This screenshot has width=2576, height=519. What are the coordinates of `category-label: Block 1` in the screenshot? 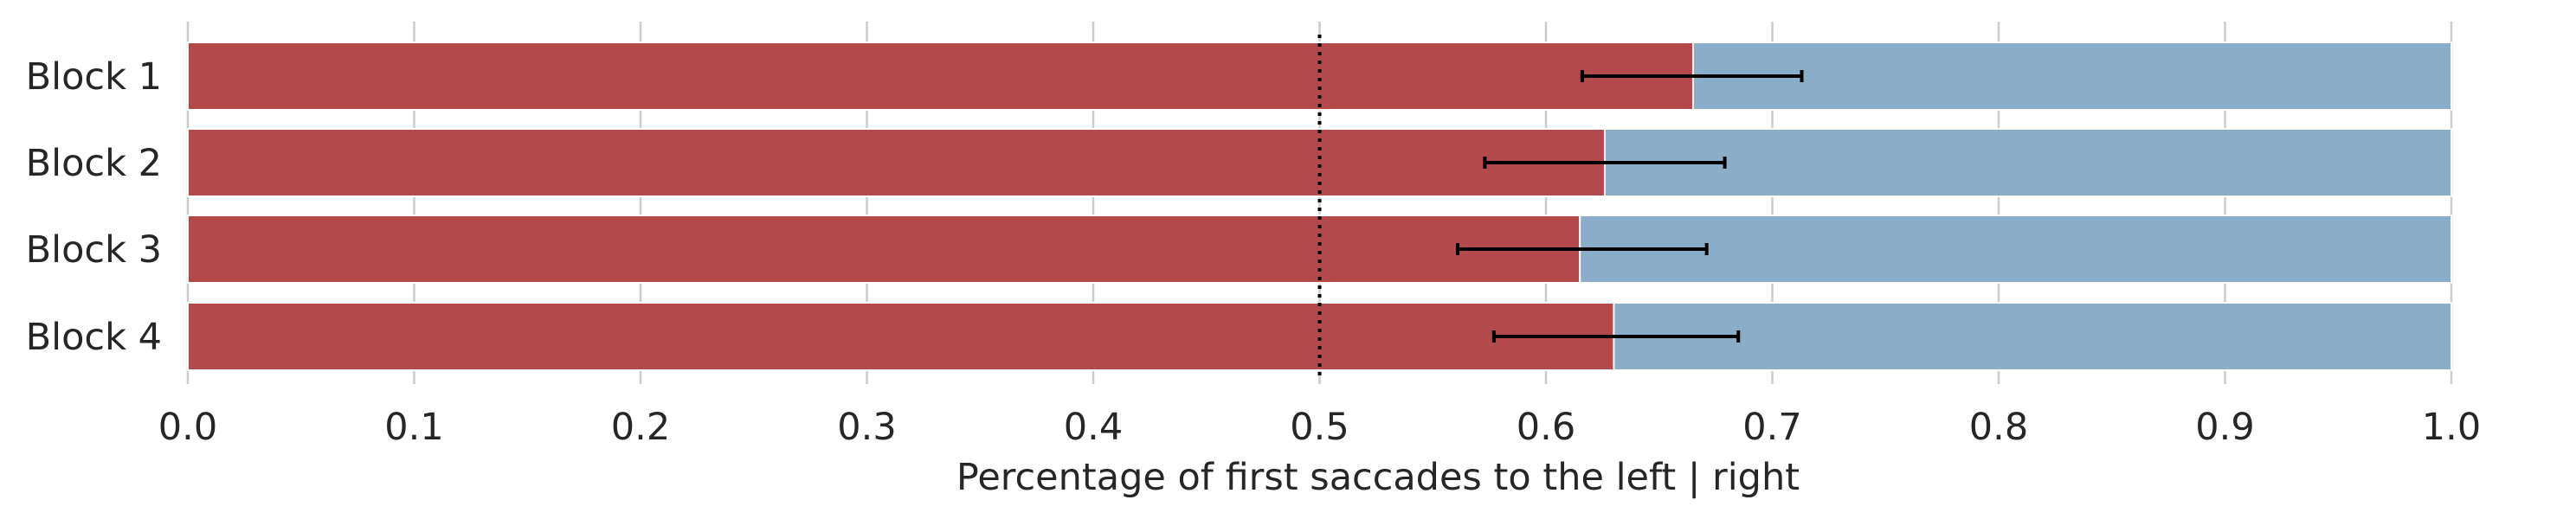 It's located at (94, 77).